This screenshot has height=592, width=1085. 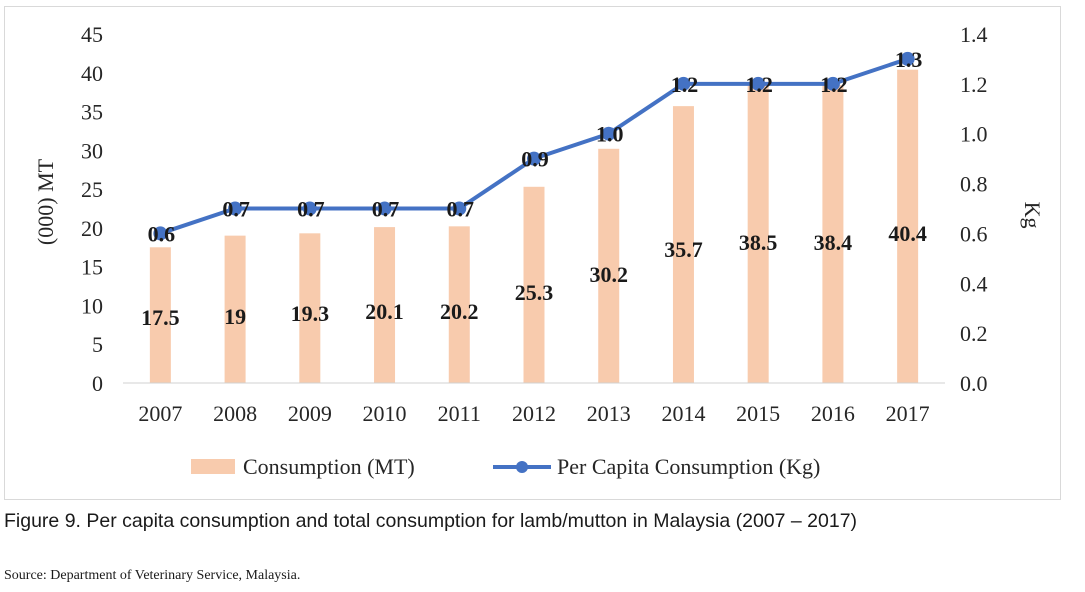 I want to click on bar-2014, so click(x=683, y=245).